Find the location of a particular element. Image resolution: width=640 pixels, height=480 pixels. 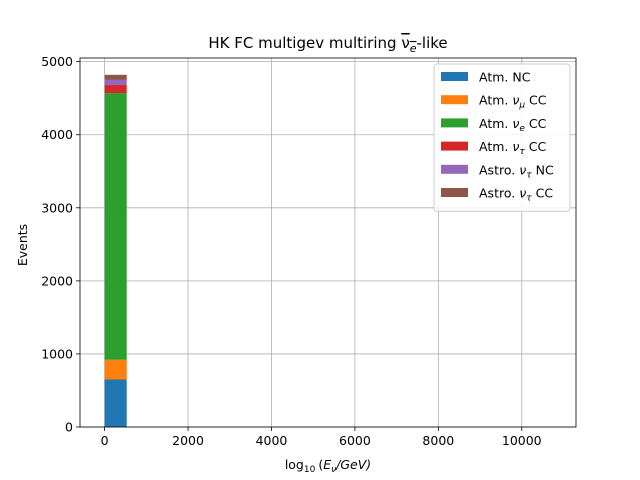

x-tick-label: 2000 is located at coordinates (188, 440).